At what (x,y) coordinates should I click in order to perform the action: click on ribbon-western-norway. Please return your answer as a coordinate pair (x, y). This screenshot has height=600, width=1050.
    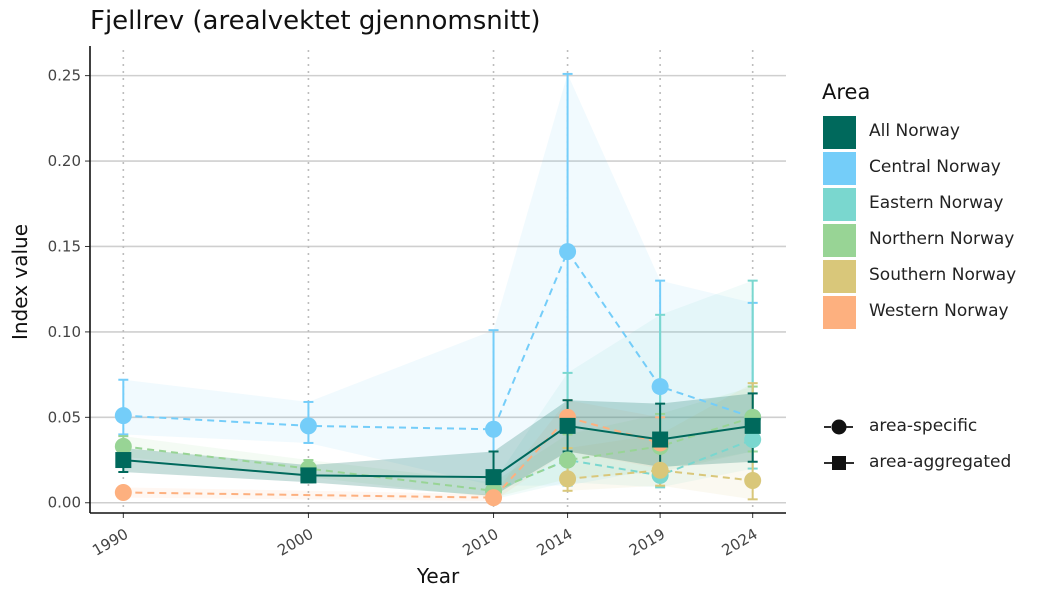
    Looking at the image, I should click on (392, 451).